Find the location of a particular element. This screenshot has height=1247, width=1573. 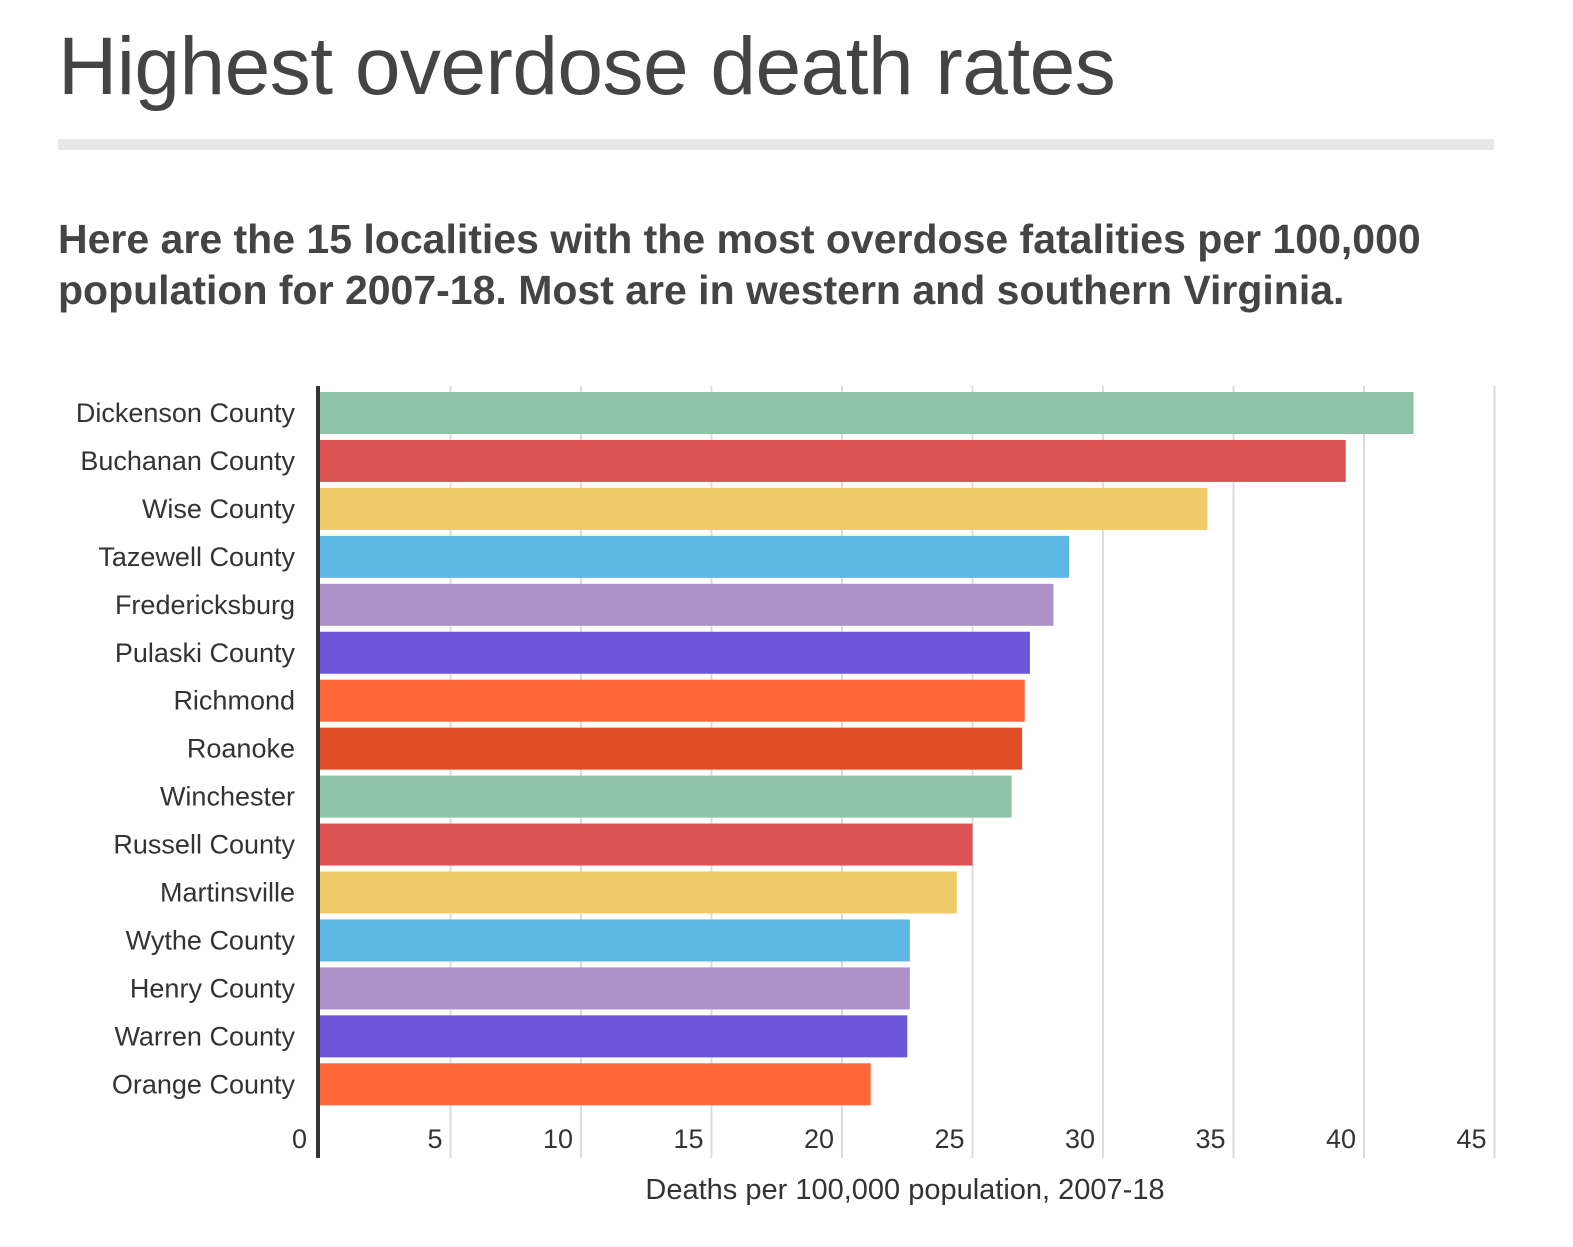

chart-title: Highest overdose death rates is located at coordinates (587, 66).